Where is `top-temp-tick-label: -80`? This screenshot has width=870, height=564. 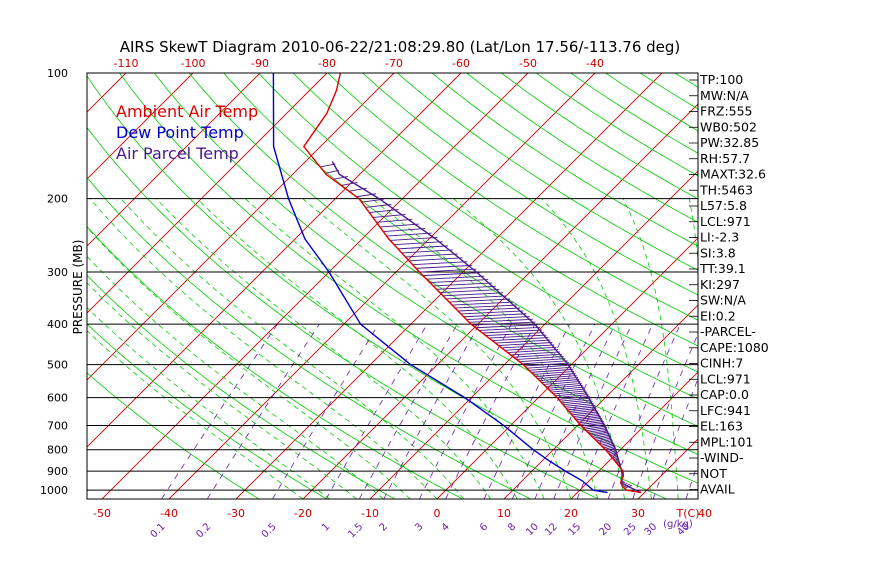
top-temp-tick-label: -80 is located at coordinates (327, 63).